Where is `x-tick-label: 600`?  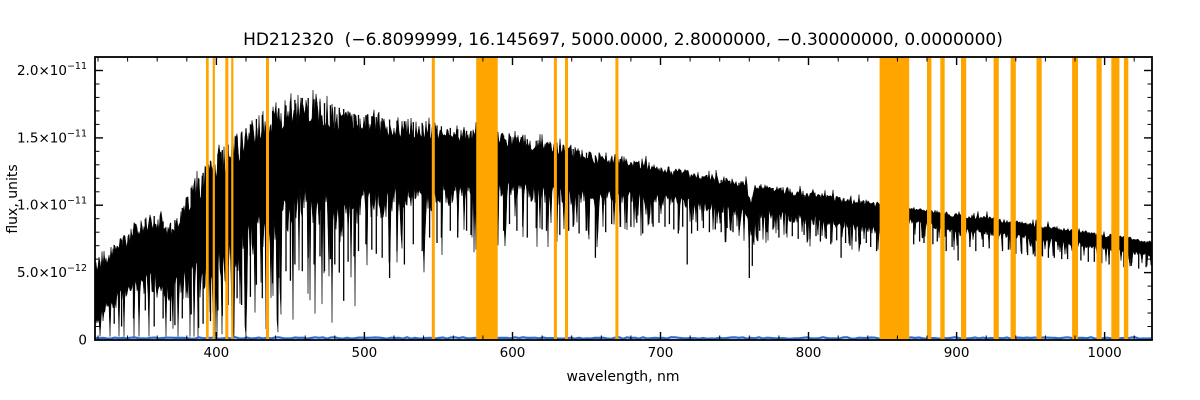
x-tick-label: 600 is located at coordinates (513, 353).